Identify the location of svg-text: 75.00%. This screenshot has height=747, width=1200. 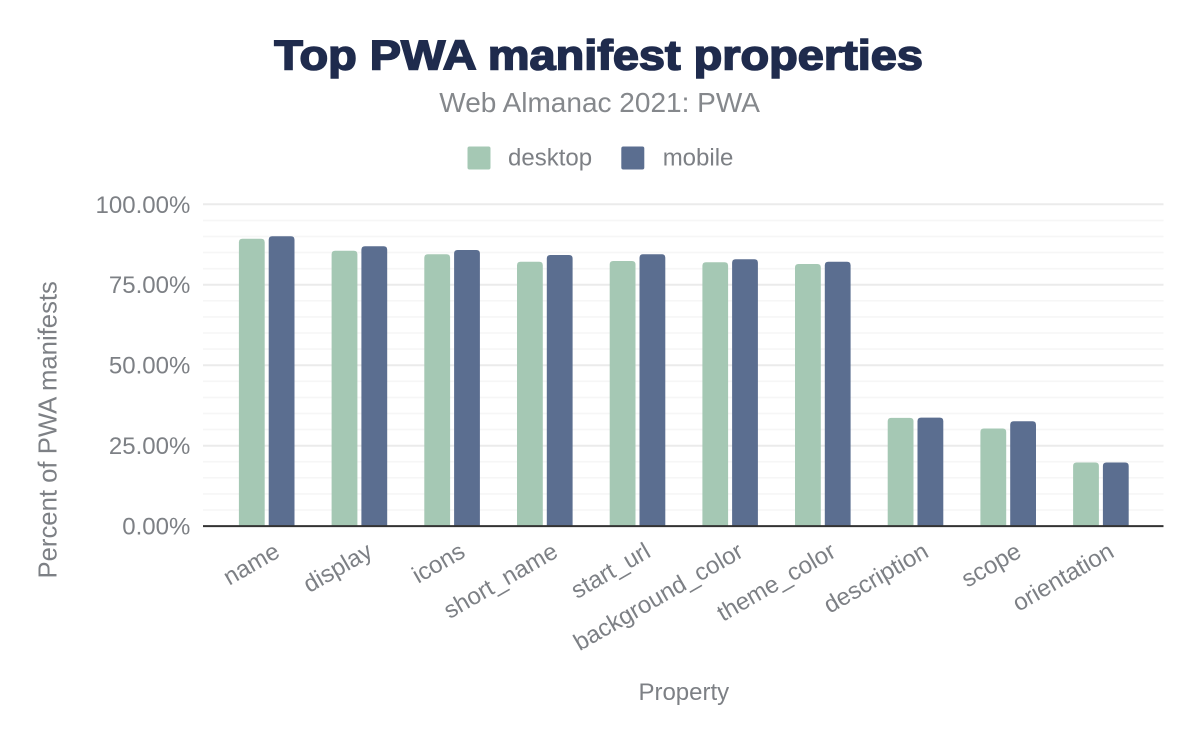
(149, 285).